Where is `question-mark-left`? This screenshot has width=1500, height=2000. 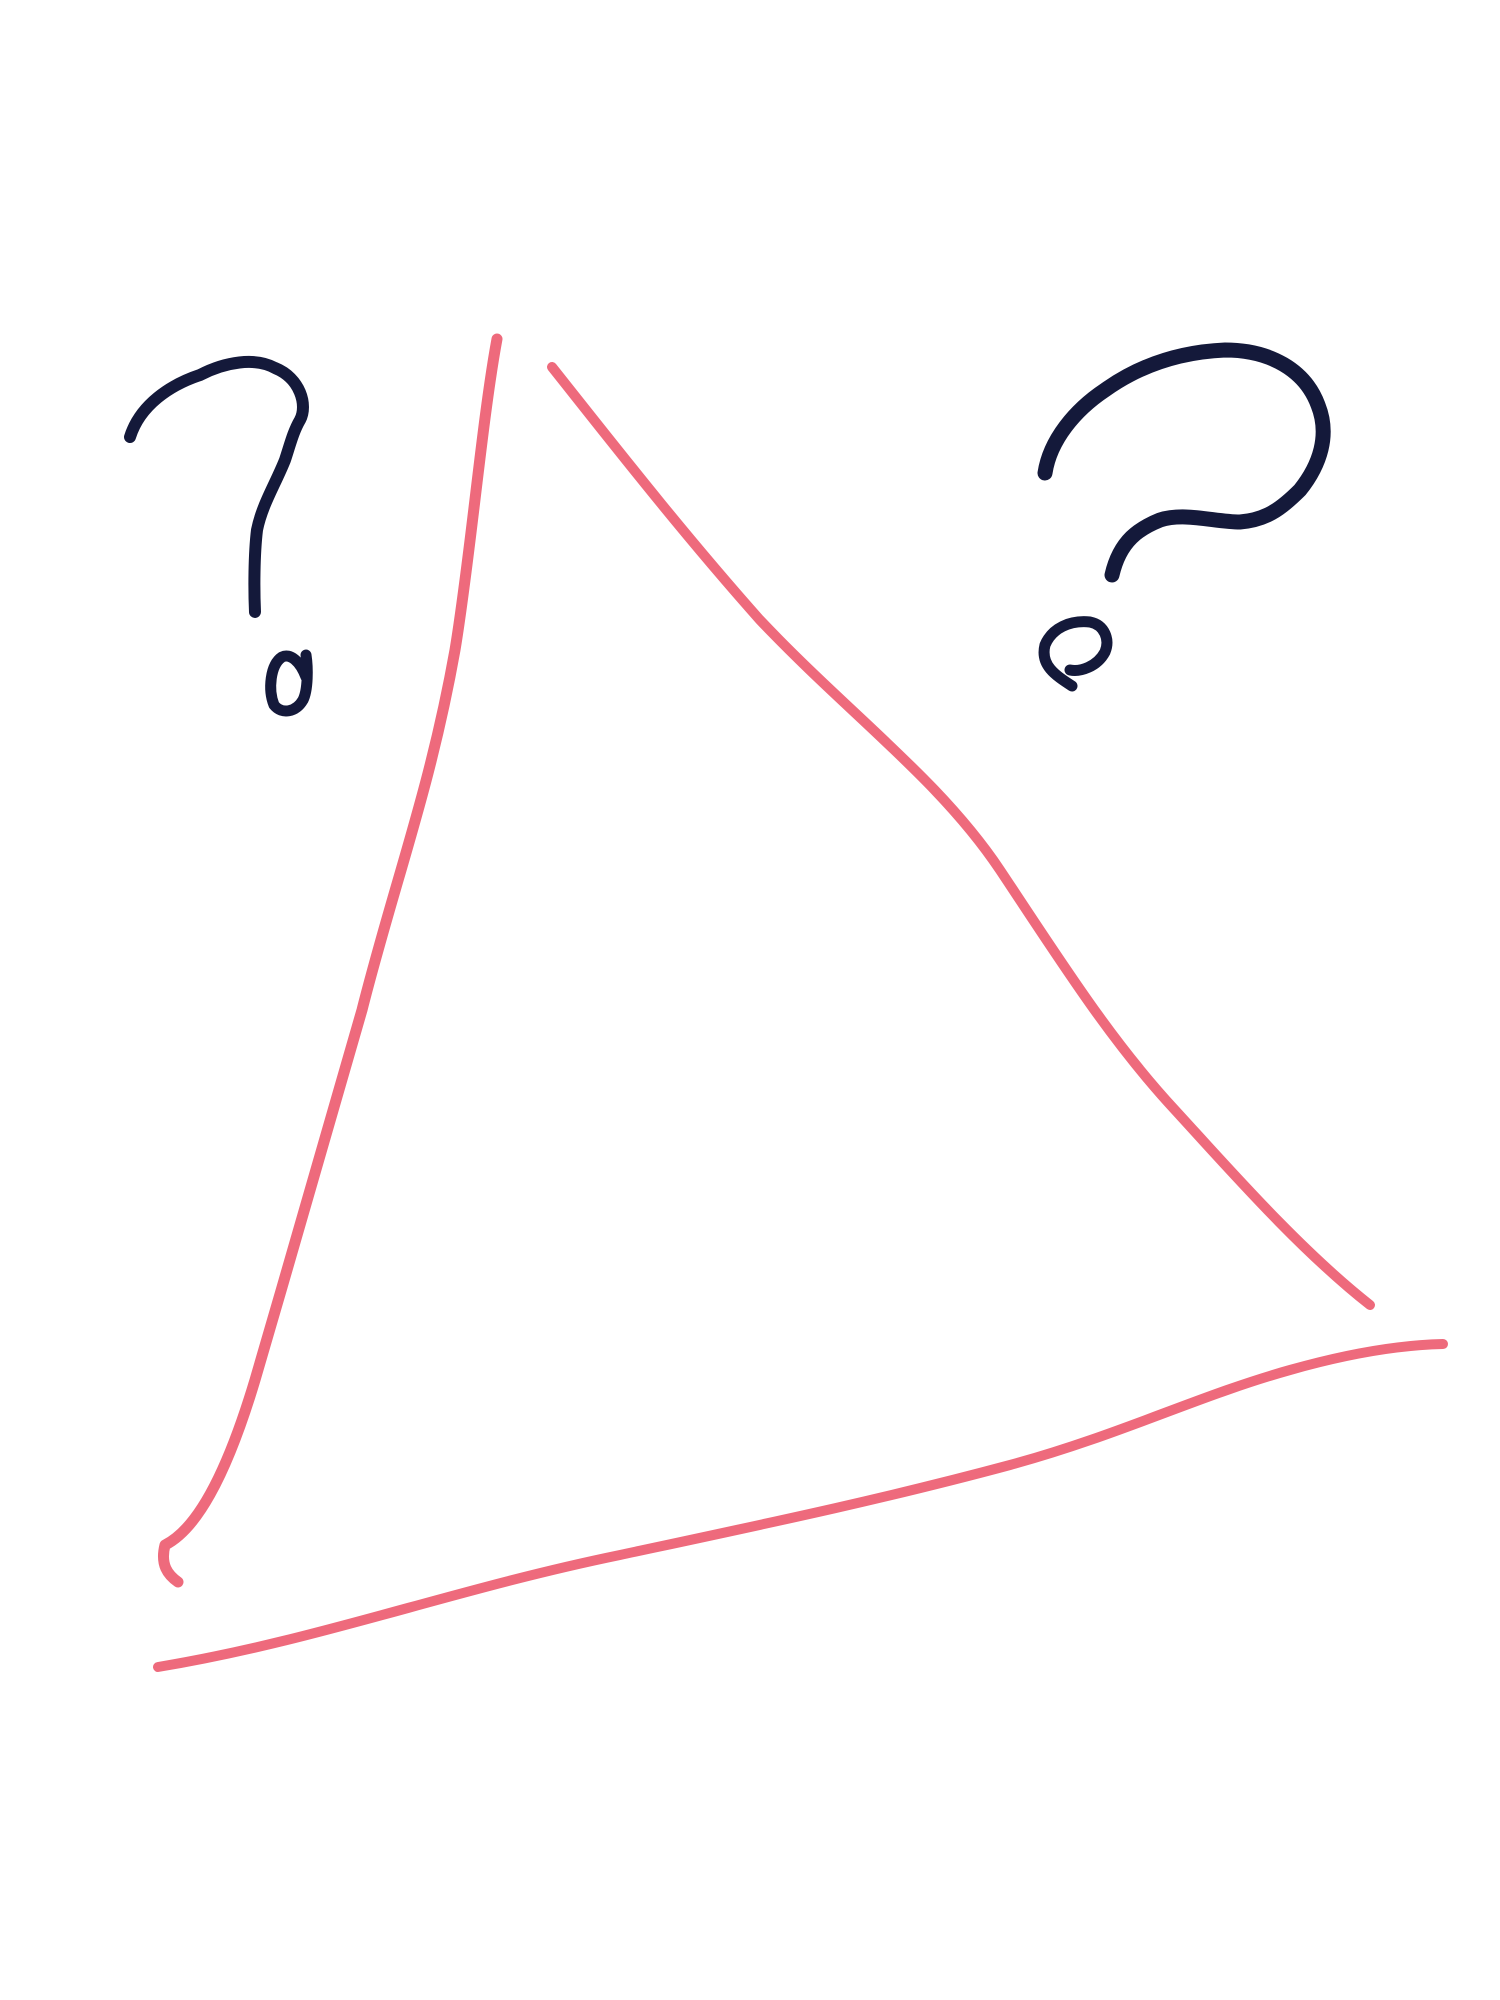 question-mark-left is located at coordinates (218, 536).